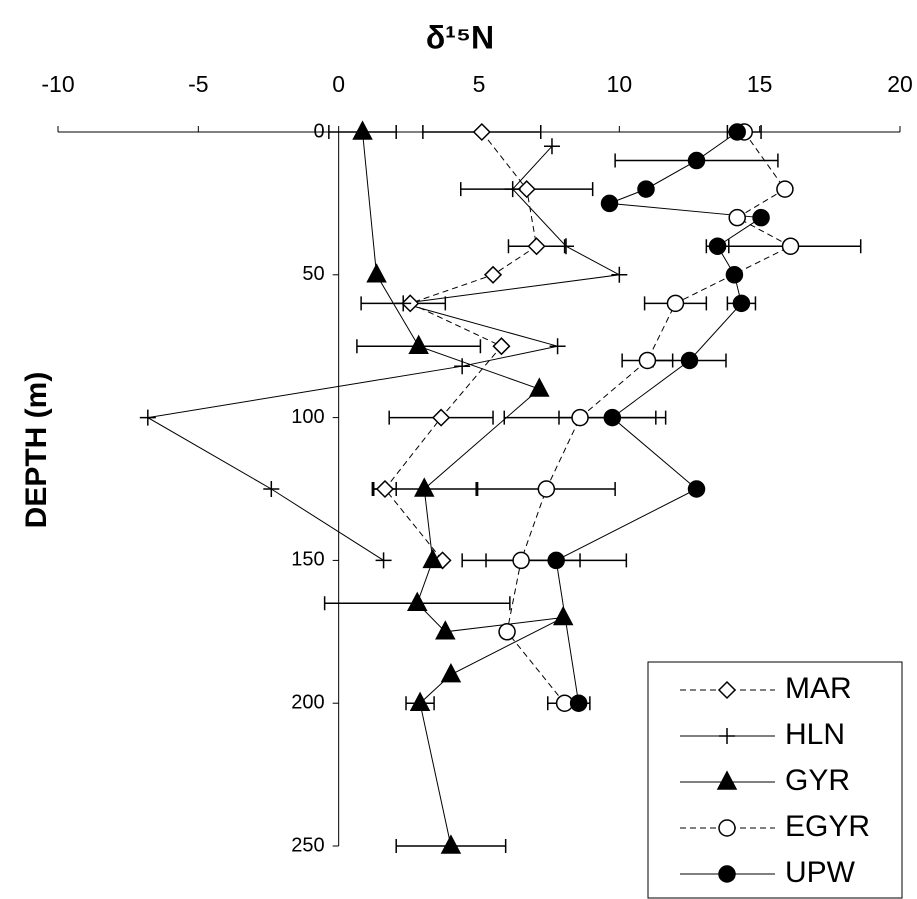  What do you see at coordinates (620, 84) in the screenshot?
I see `x-tick-label: 10` at bounding box center [620, 84].